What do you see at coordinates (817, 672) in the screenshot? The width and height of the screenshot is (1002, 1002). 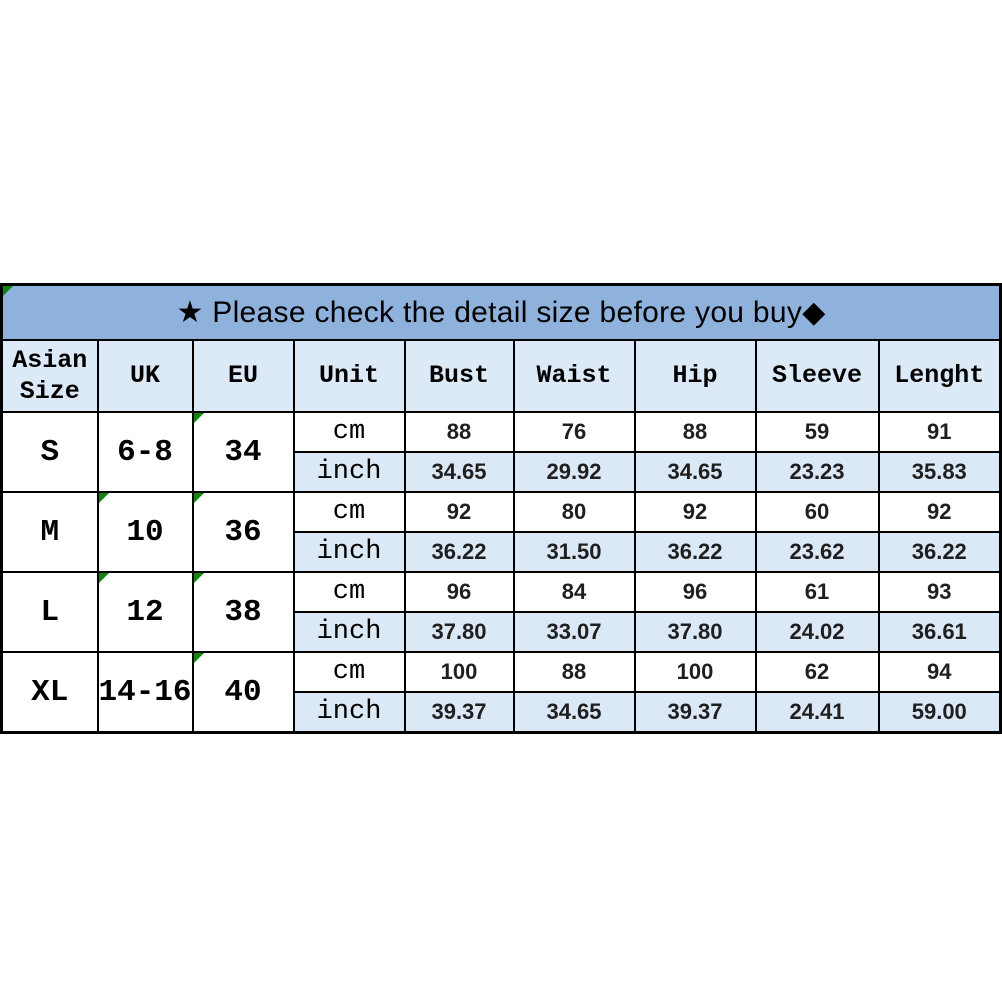 I see `measurement-cell: 62` at bounding box center [817, 672].